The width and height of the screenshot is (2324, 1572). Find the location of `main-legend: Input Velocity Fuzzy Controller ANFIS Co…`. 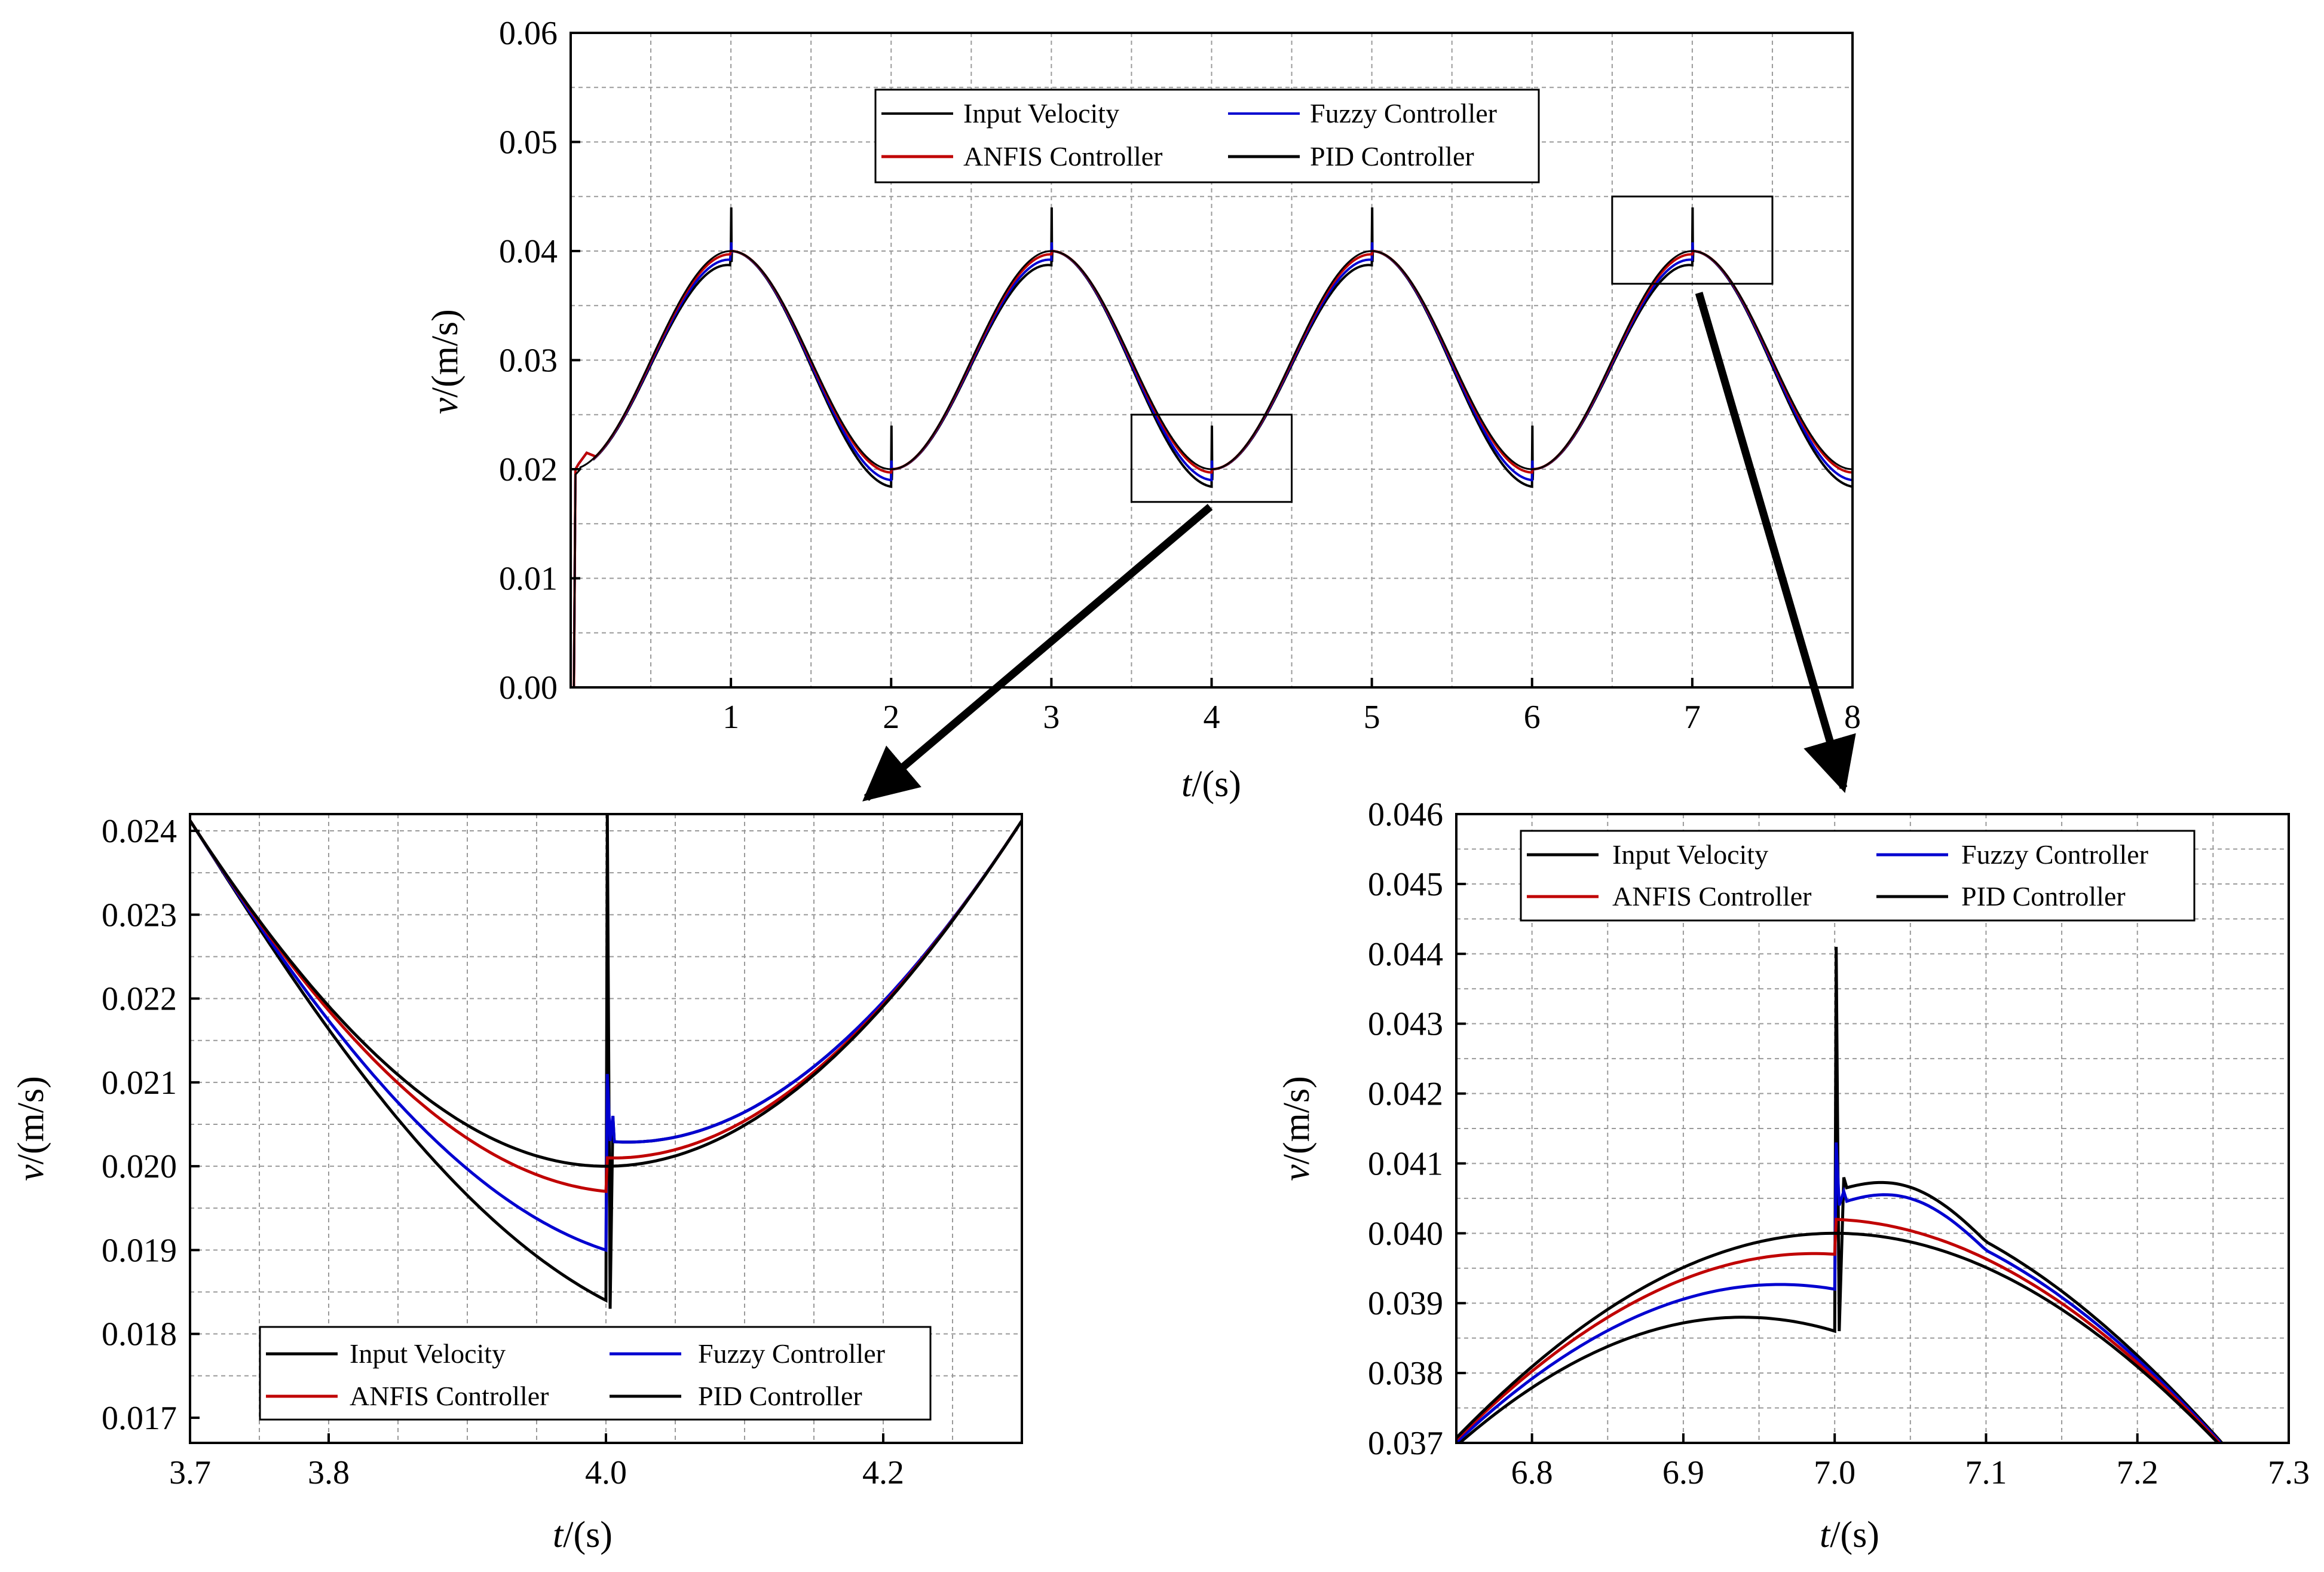

main-legend: Input Velocity Fuzzy Controller ANFIS Co… is located at coordinates (1207, 135).